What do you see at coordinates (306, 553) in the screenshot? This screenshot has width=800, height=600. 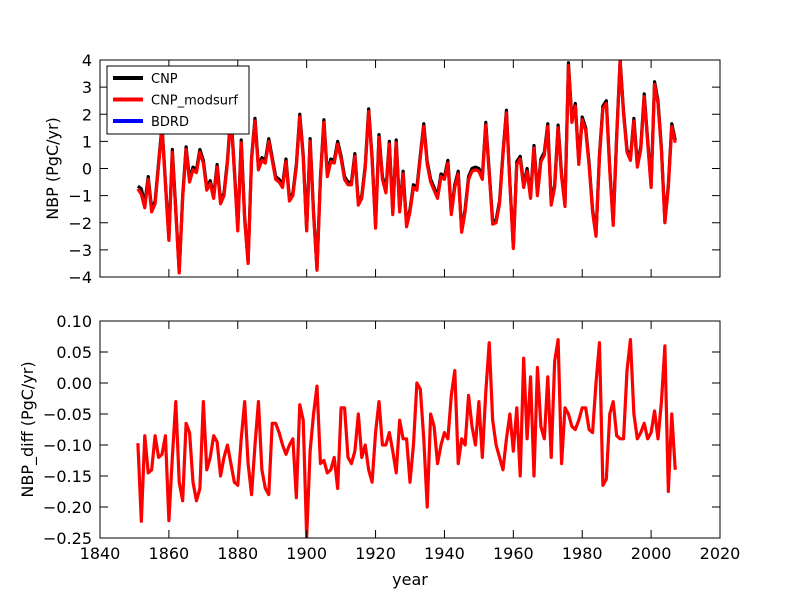 I see `chart-2-xtick-label: 1900` at bounding box center [306, 553].